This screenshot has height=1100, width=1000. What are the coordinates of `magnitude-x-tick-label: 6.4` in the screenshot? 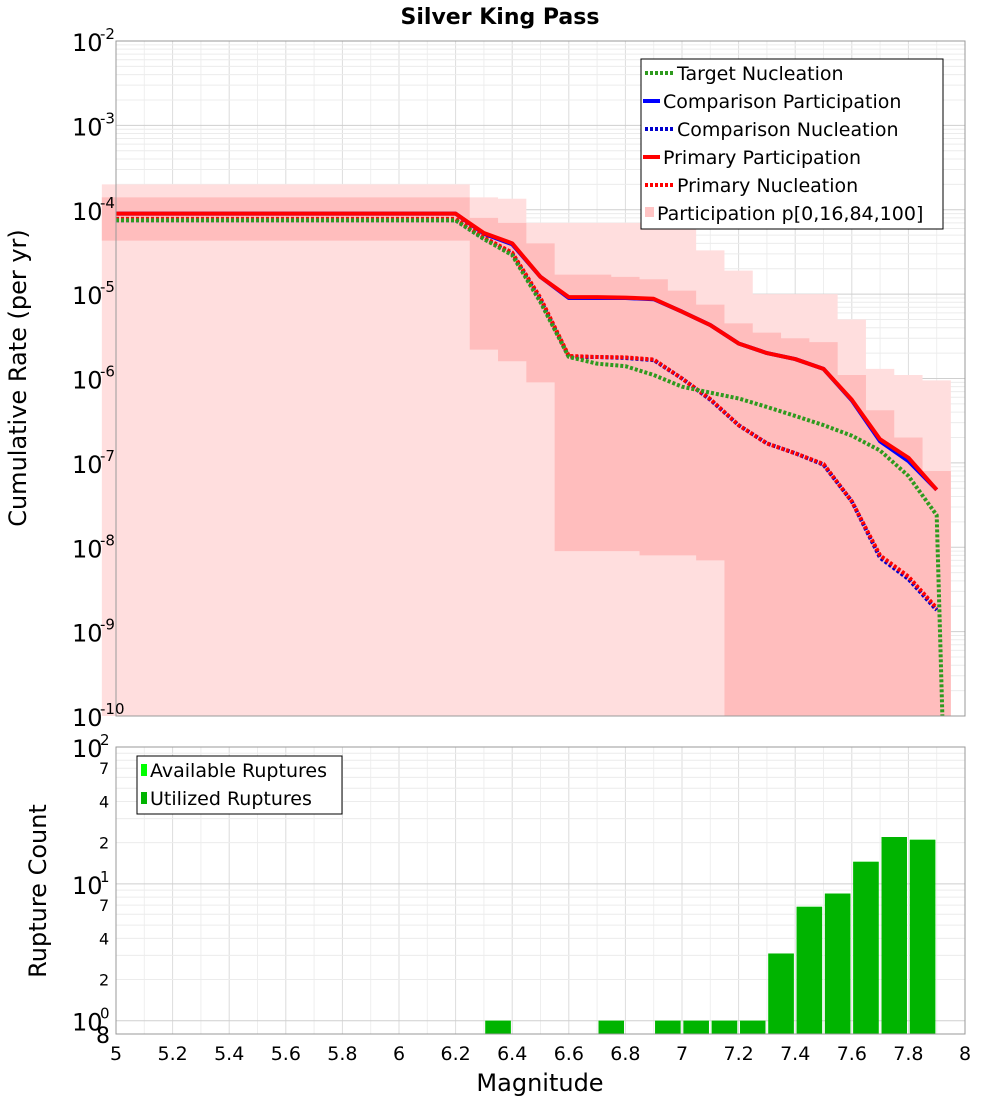 It's located at (512, 1054).